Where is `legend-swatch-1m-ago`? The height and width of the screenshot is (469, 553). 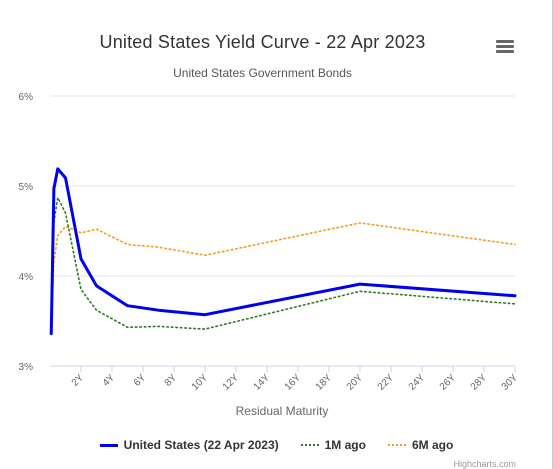
legend-swatch-1m-ago is located at coordinates (309, 445).